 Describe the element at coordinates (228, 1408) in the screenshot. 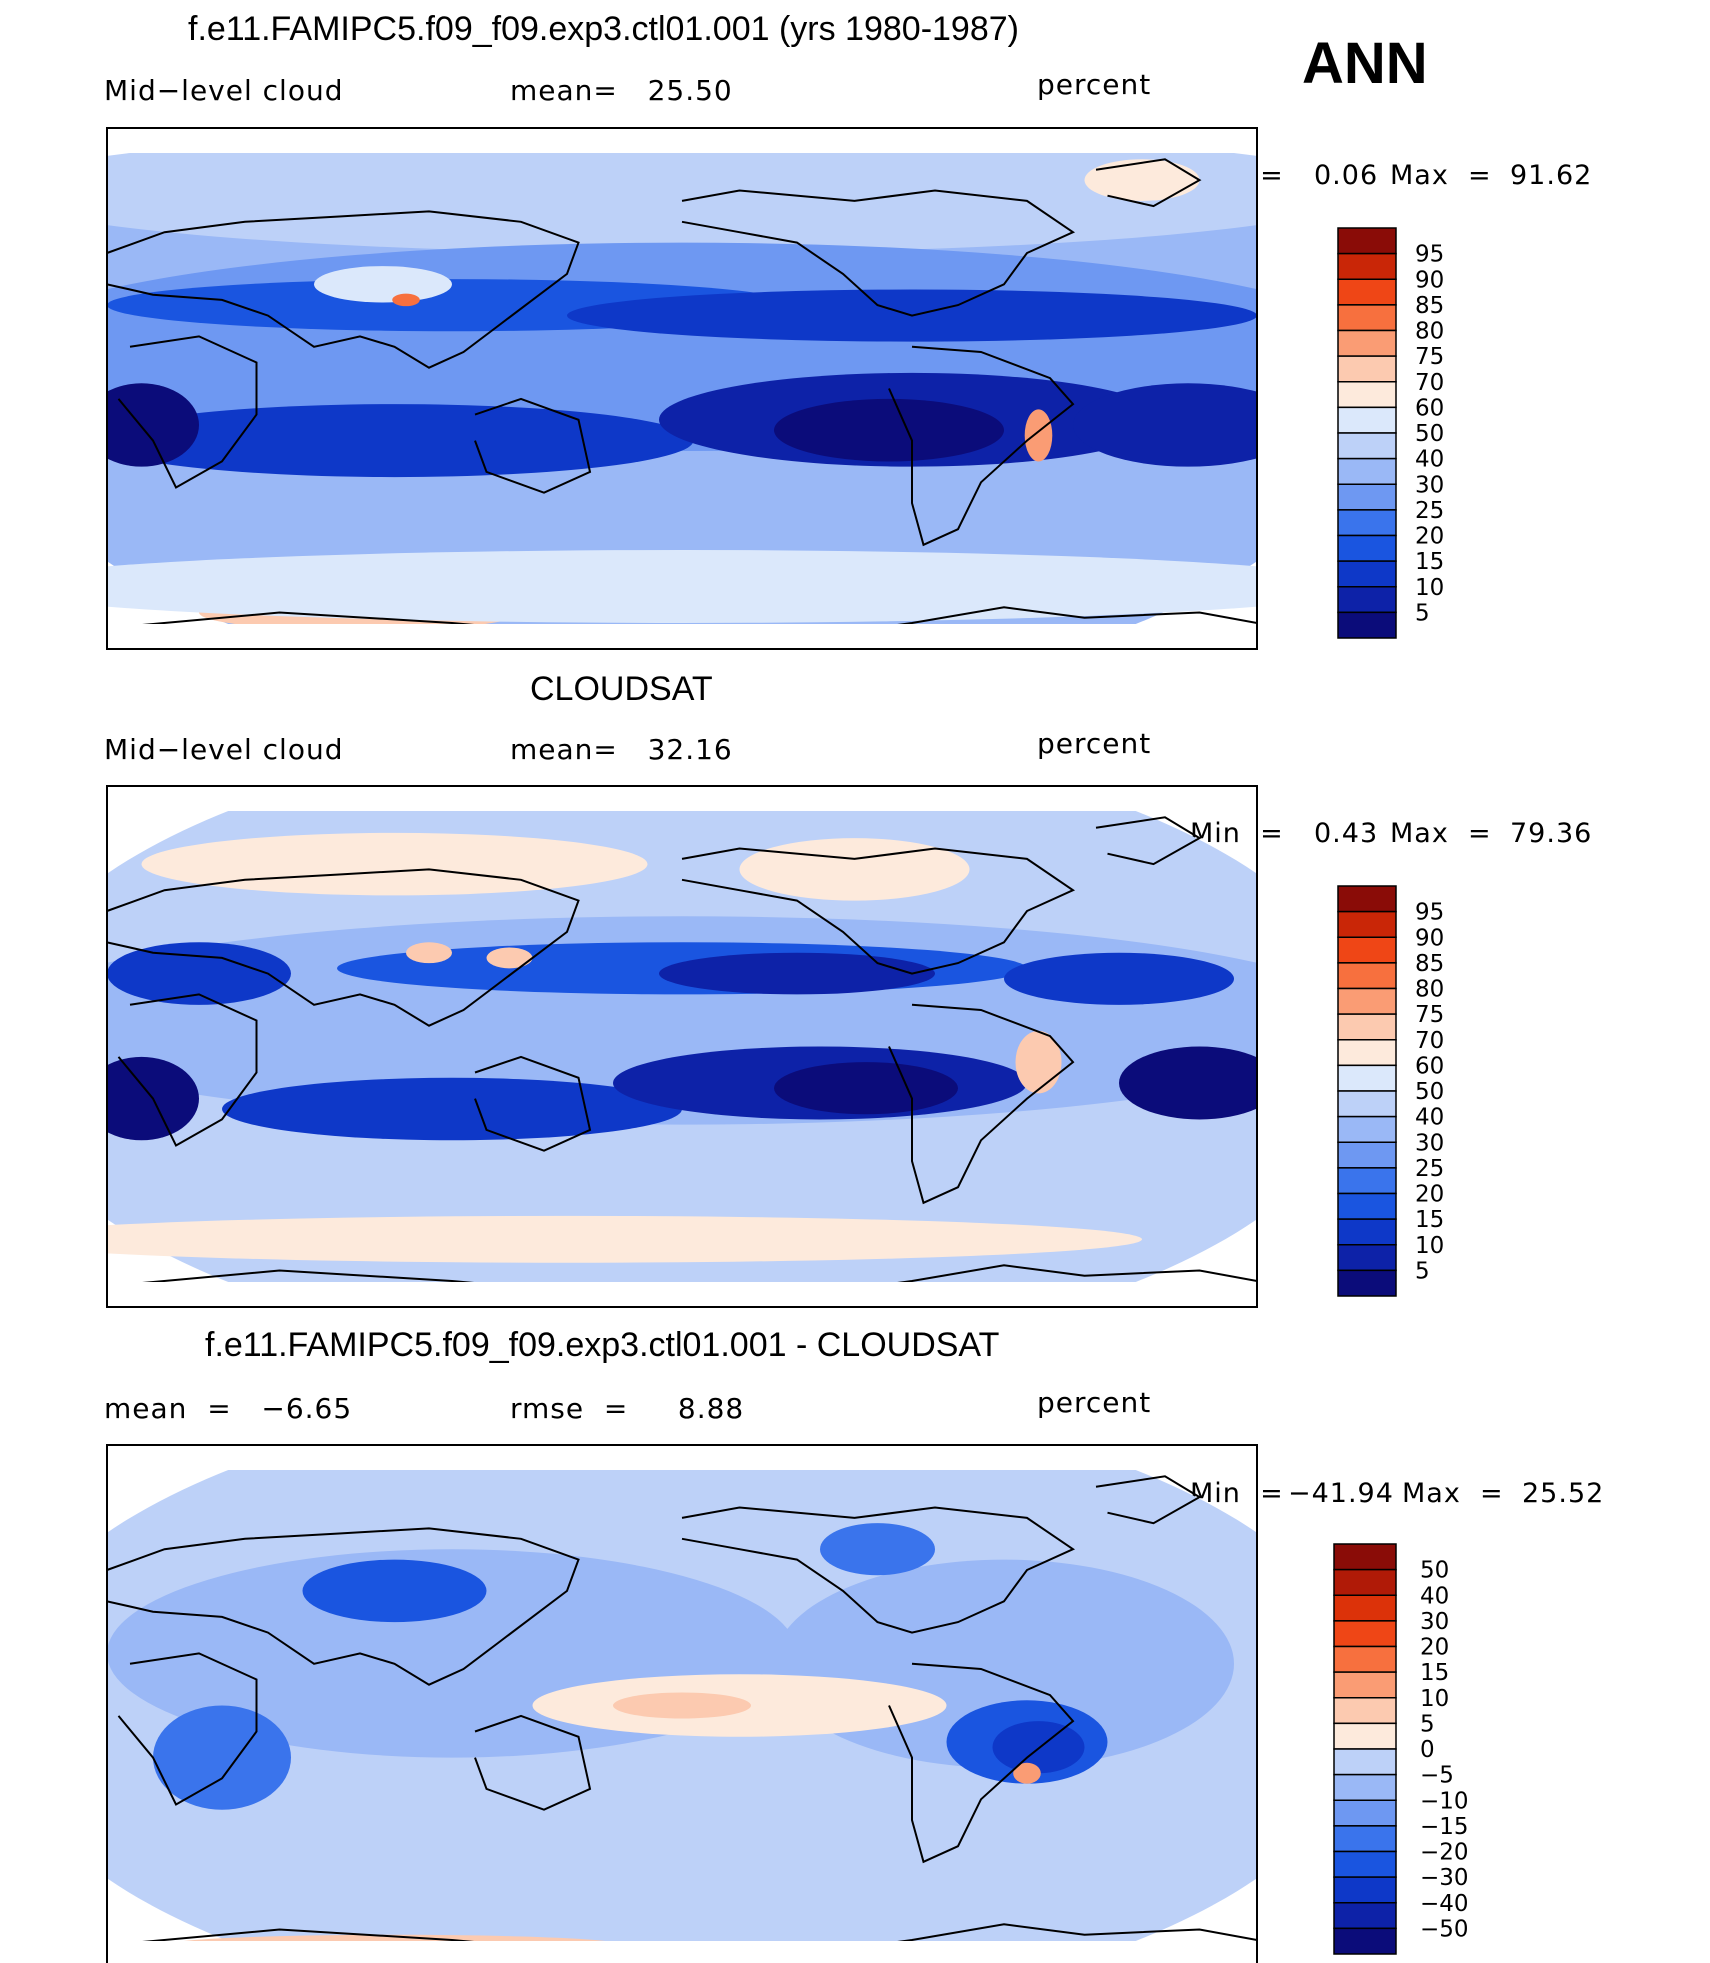

I see `panel-3-mean: mean = −6.65` at that location.